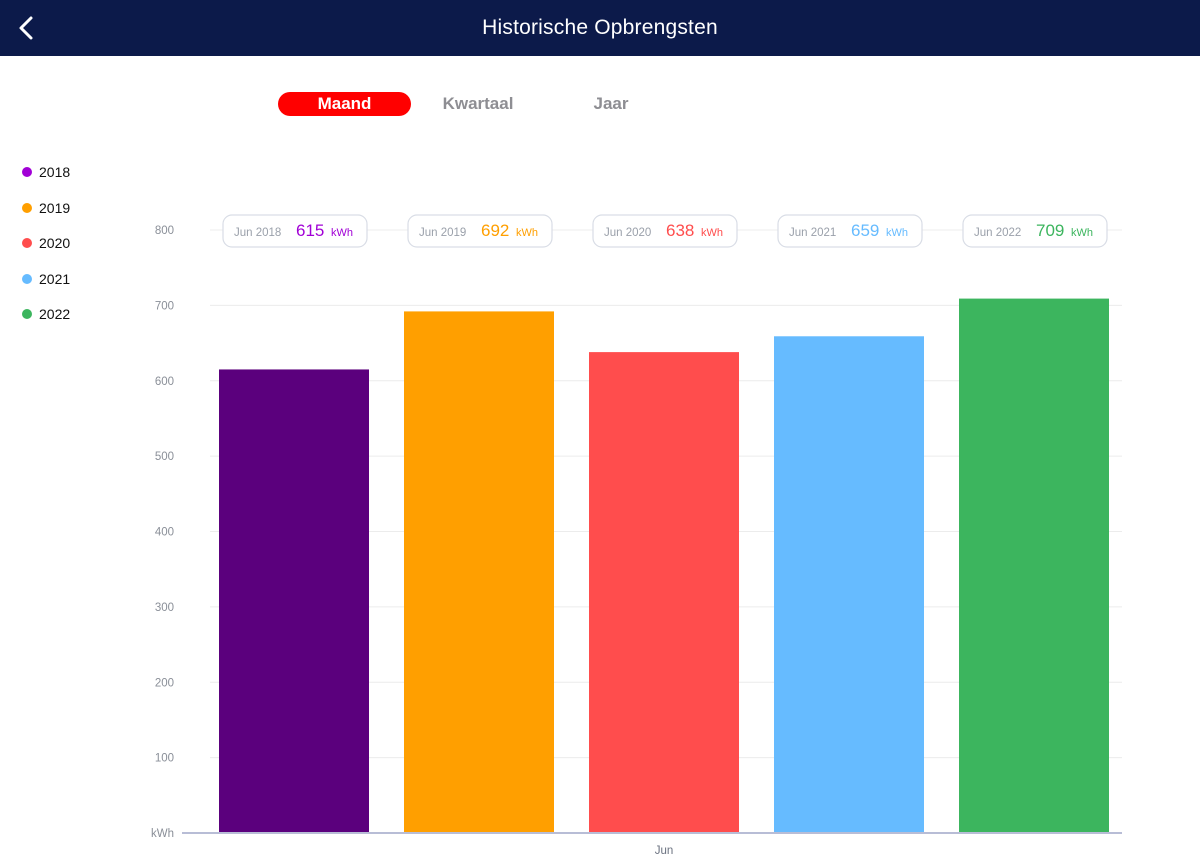 This screenshot has height=866, width=1200. I want to click on app-header: Historische Opbrengsten, so click(600, 28).